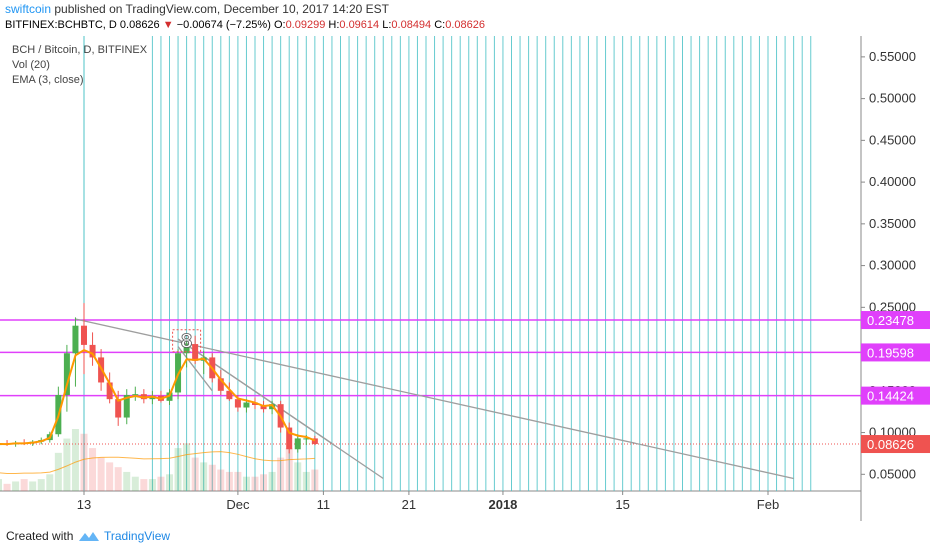  I want to click on y-tick-label: 0.05000, so click(892, 473).